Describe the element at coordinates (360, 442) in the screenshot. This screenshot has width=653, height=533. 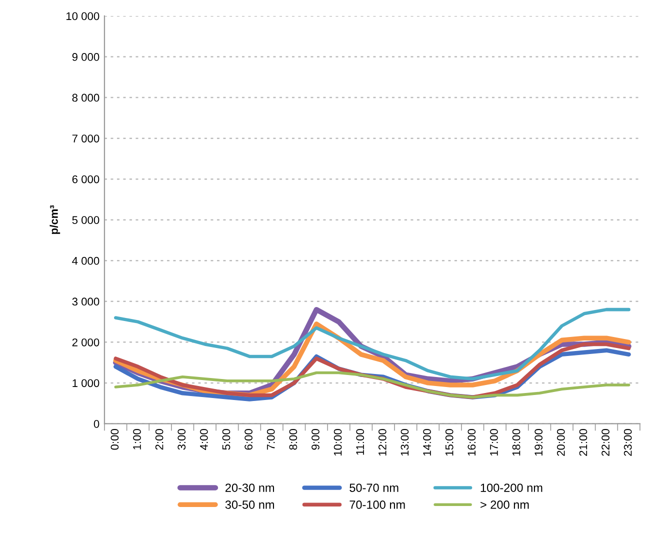
I see `x-tick-label: 11:00` at that location.